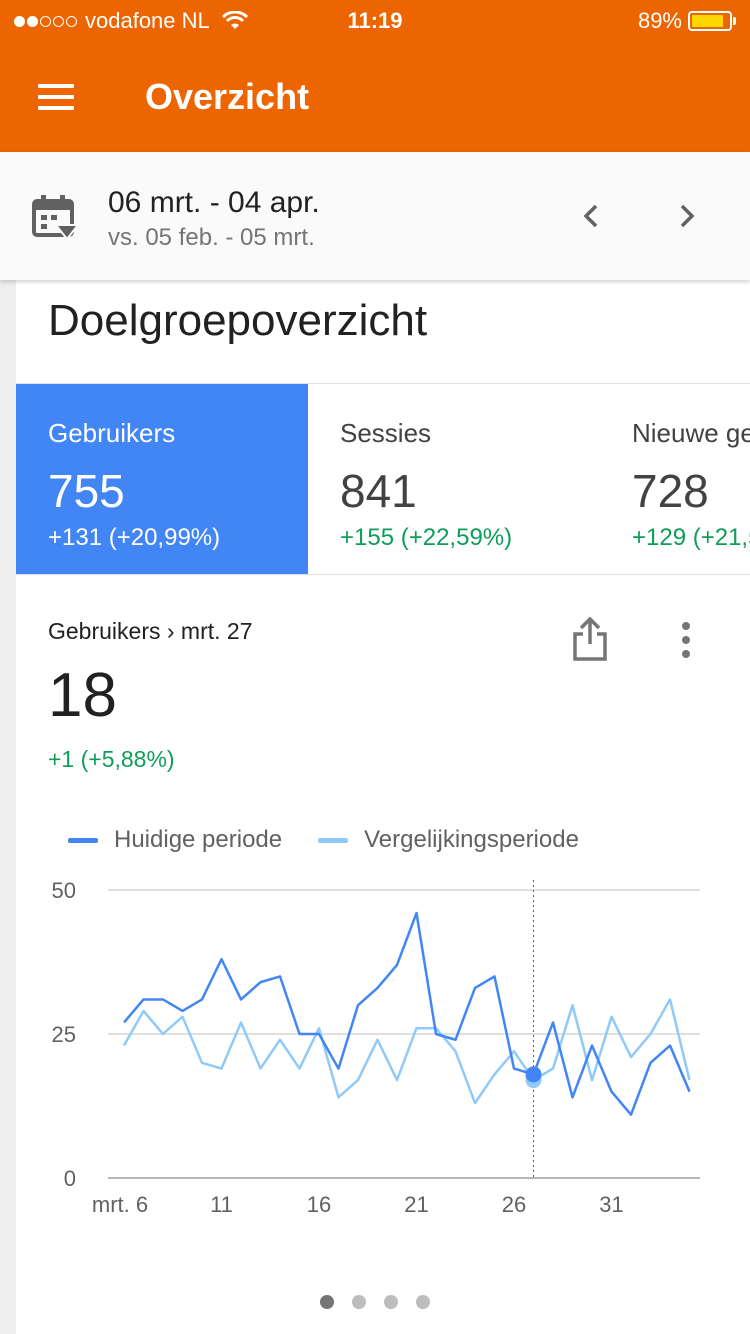 The width and height of the screenshot is (750, 1334). What do you see at coordinates (454, 479) in the screenshot?
I see `metric-tab-sessions: Sessies 841 +155 (+22,59%)` at bounding box center [454, 479].